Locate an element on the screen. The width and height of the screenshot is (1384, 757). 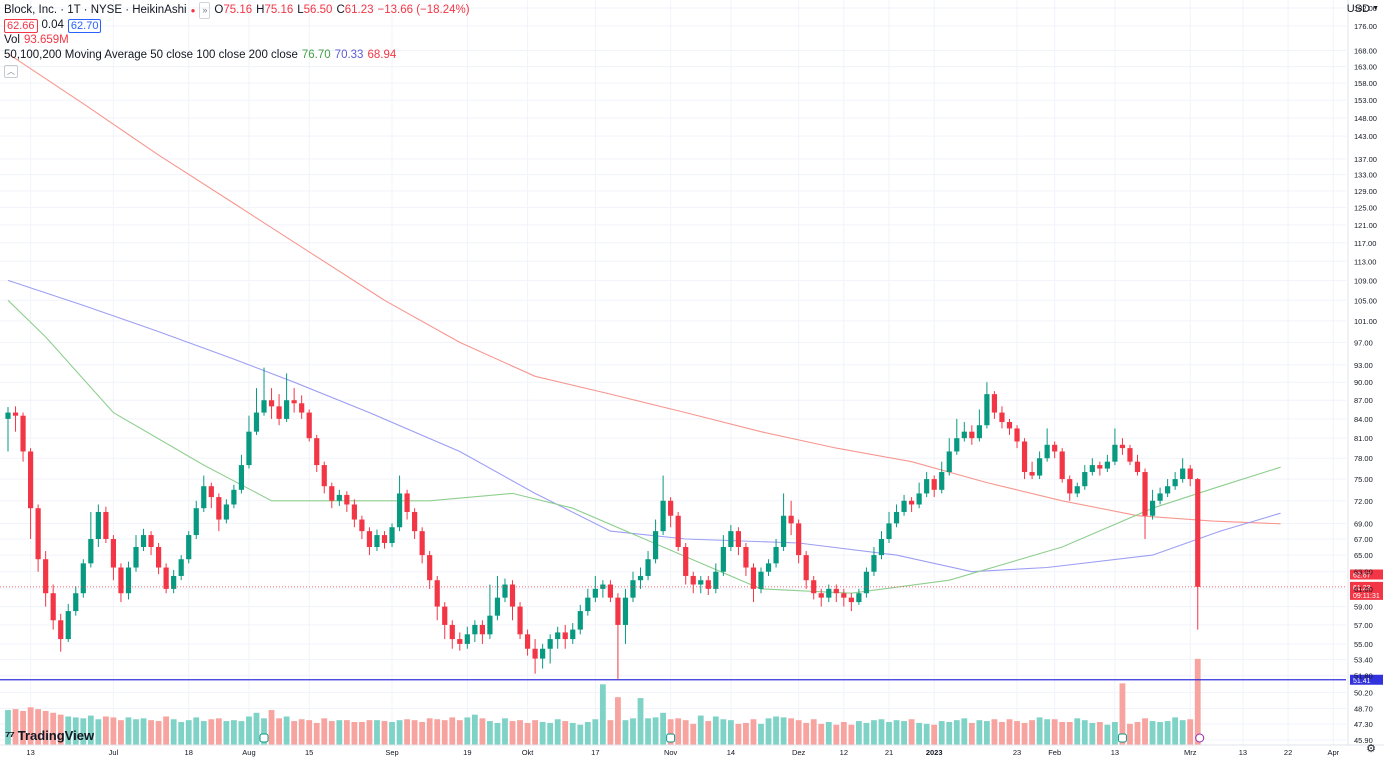
legend-volume-row: Vol 93.659M is located at coordinates (239, 40).